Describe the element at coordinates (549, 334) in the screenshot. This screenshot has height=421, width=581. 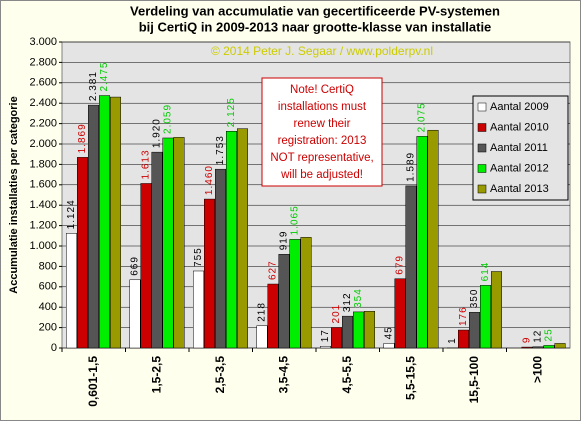
I see `value-label: 25` at that location.